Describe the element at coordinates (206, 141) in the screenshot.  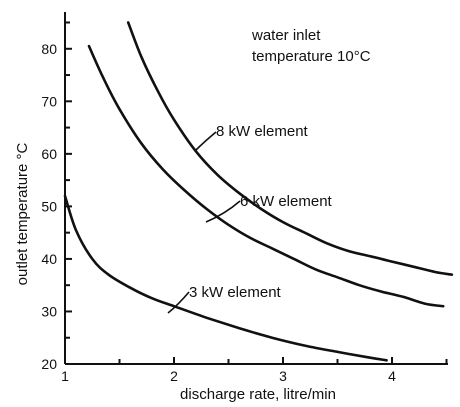
I see `leader-line-8kw` at that location.